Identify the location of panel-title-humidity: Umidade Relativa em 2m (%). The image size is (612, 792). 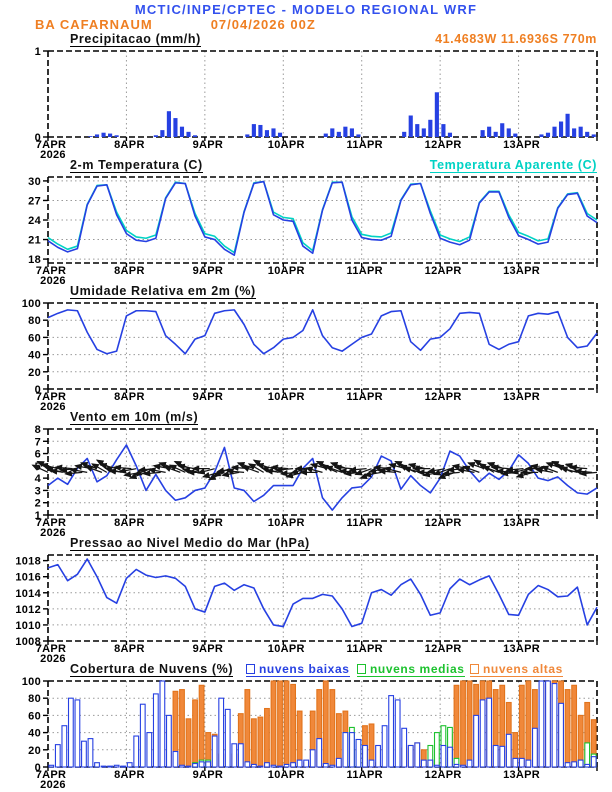
(163, 291).